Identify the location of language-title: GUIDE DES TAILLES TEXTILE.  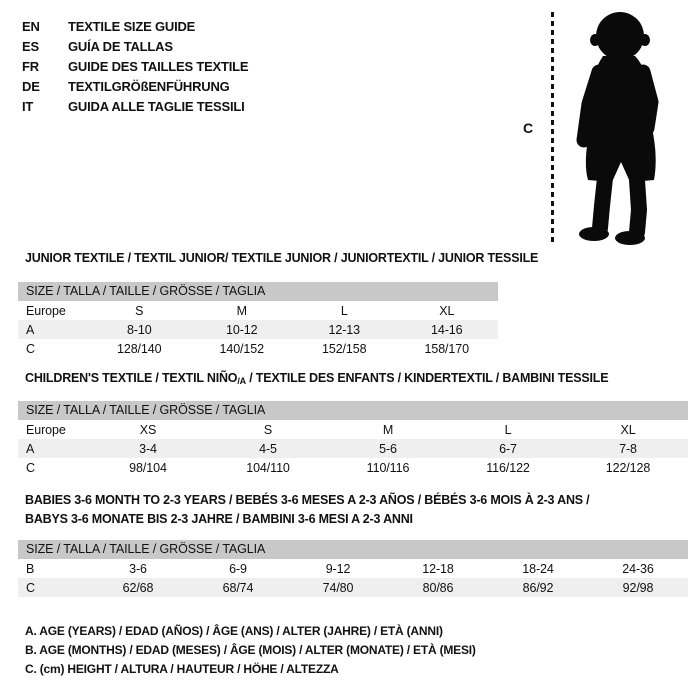
(158, 66).